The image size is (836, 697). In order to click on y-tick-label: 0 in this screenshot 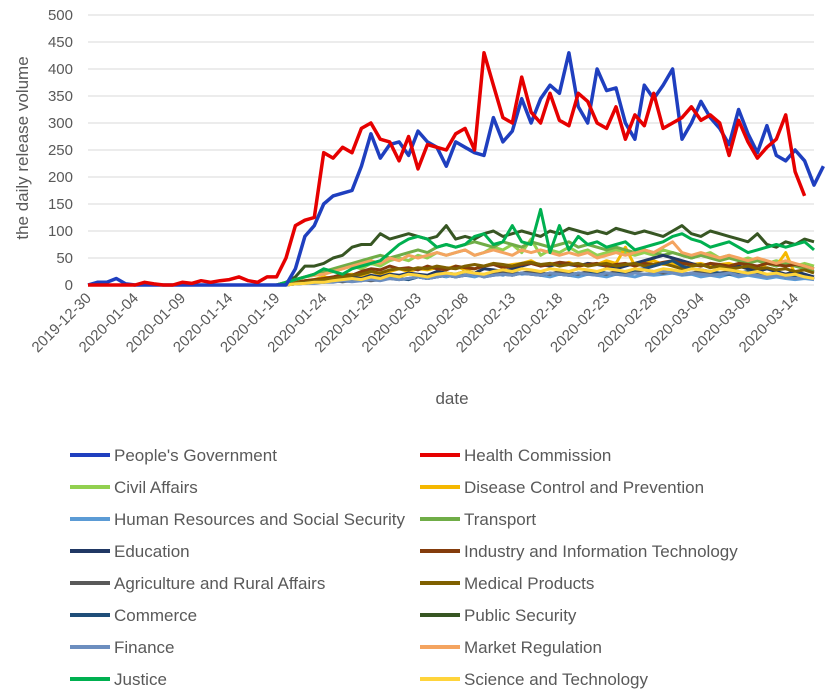, I will do `click(69, 285)`.